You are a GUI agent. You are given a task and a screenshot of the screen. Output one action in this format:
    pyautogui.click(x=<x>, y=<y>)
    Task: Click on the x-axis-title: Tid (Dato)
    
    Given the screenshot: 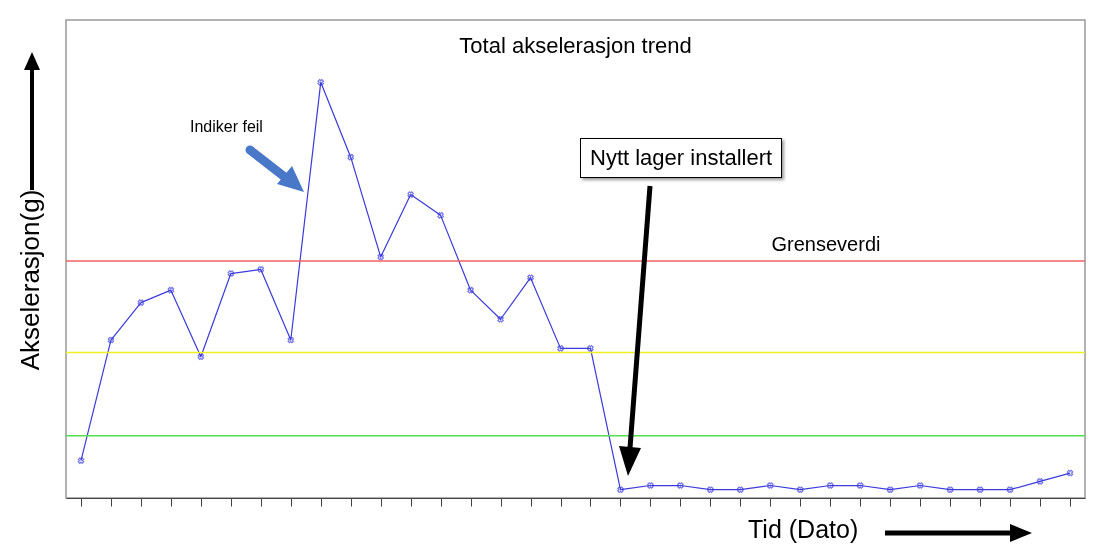 What is the action you would take?
    pyautogui.click(x=803, y=529)
    